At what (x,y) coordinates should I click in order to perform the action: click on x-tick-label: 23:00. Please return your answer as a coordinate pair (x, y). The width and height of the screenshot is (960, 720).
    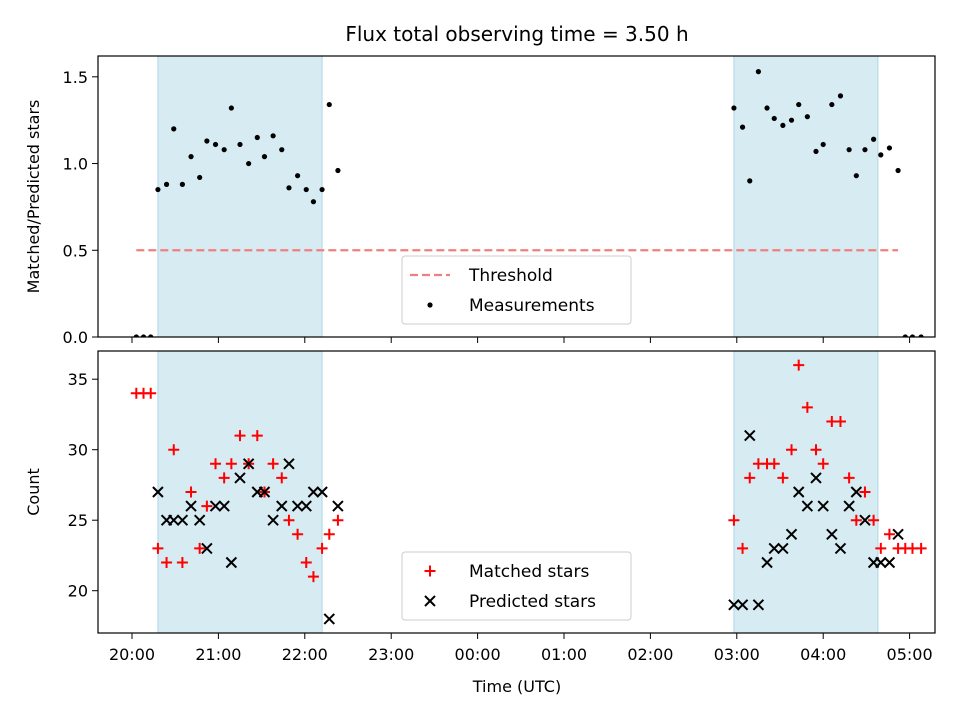
    Looking at the image, I should click on (391, 654).